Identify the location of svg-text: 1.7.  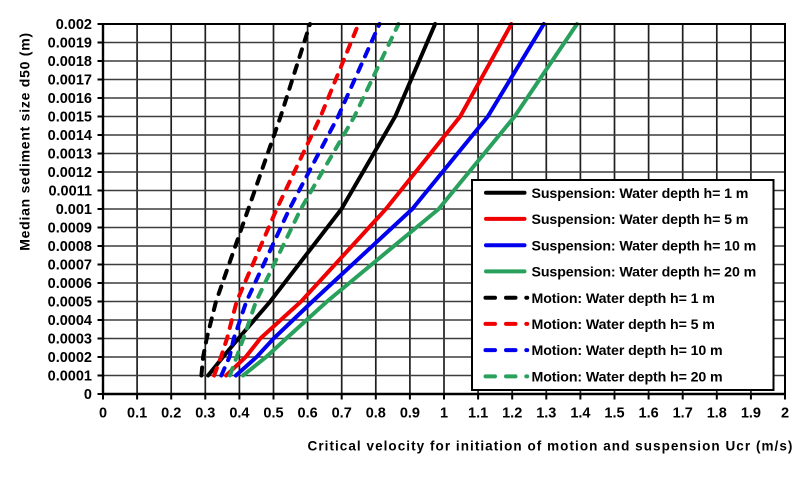
(683, 414).